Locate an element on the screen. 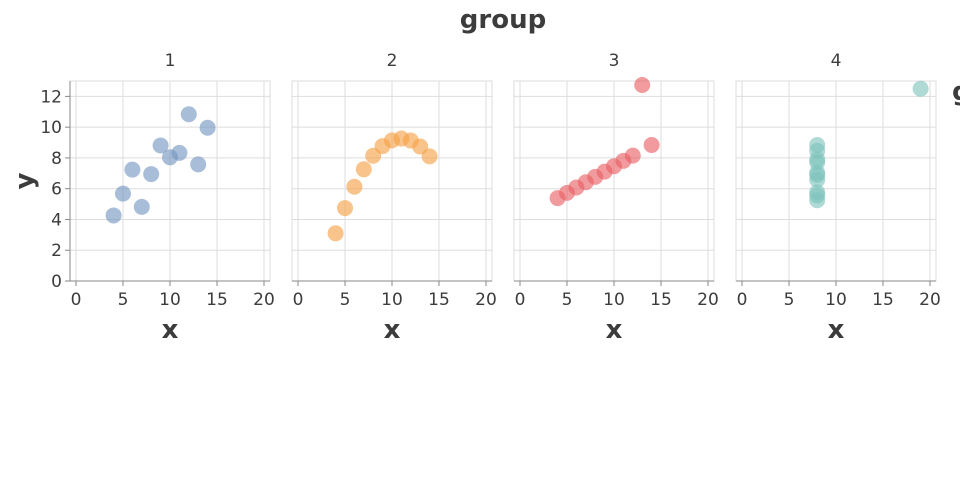 The width and height of the screenshot is (960, 500). facet-title: 4 is located at coordinates (836, 61).